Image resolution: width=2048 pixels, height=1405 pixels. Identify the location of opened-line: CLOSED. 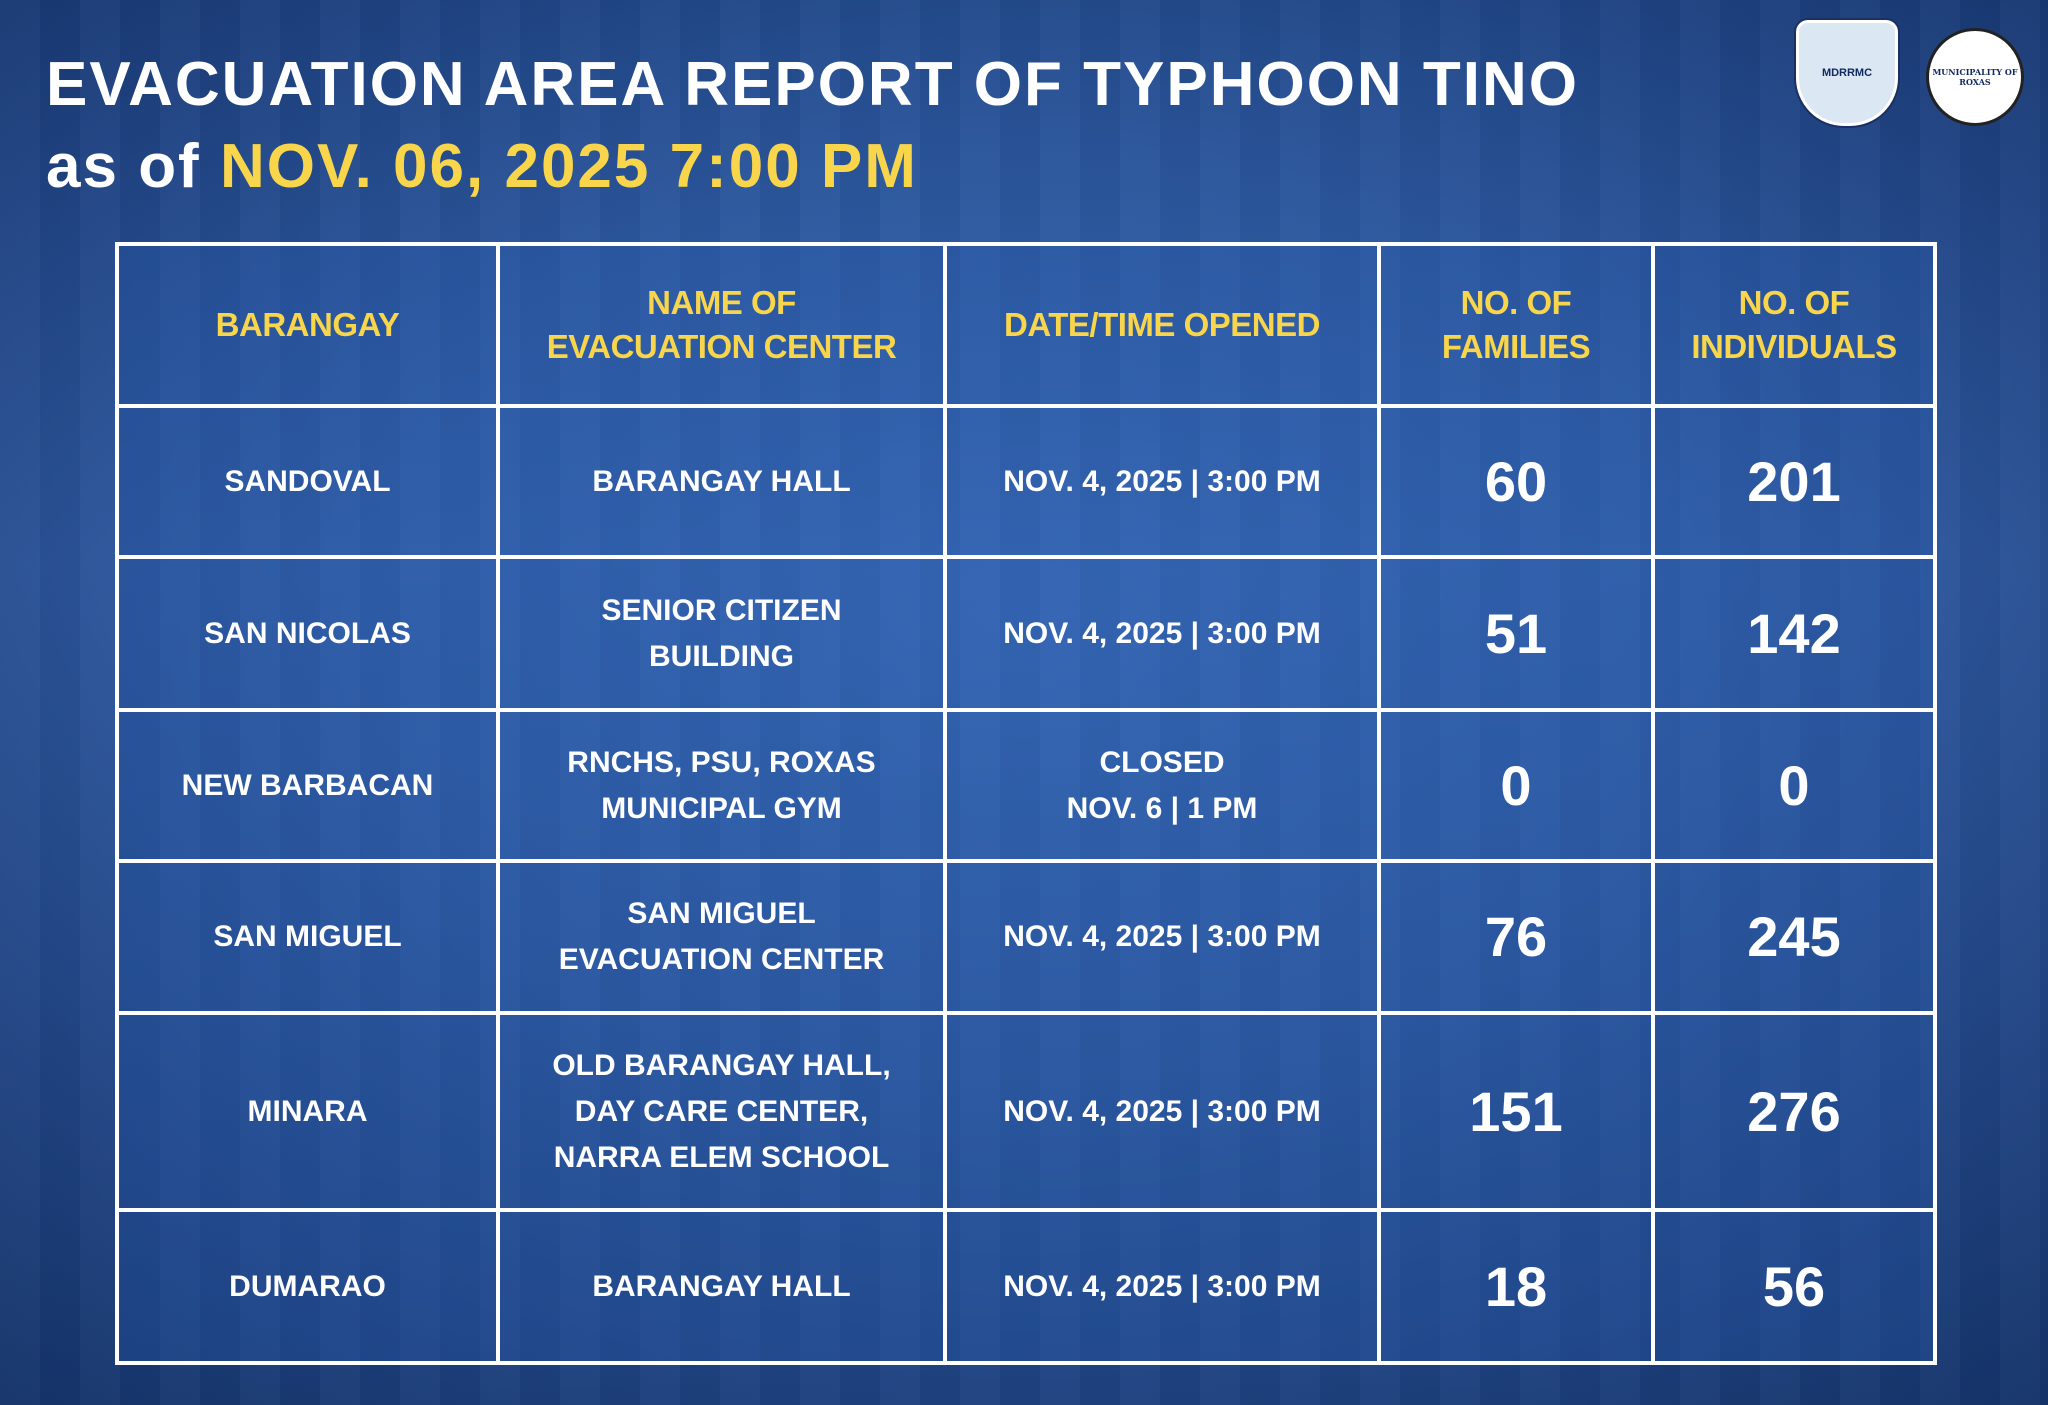
(1162, 762).